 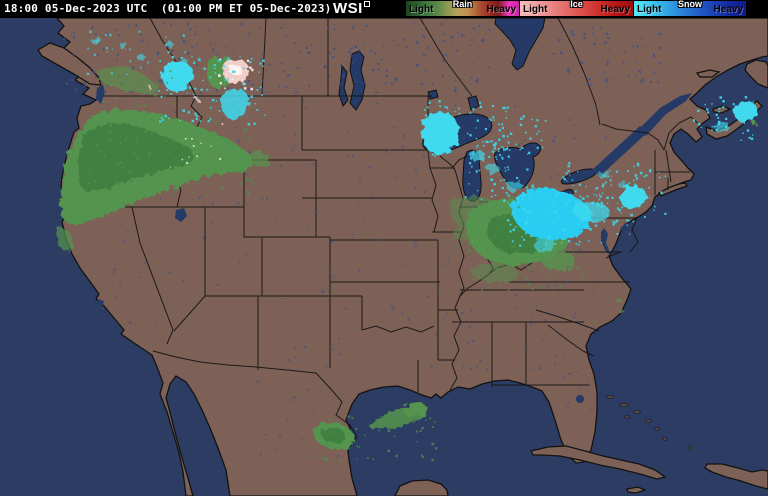 What do you see at coordinates (708, 73) in the screenshot?
I see `anticosti-island` at bounding box center [708, 73].